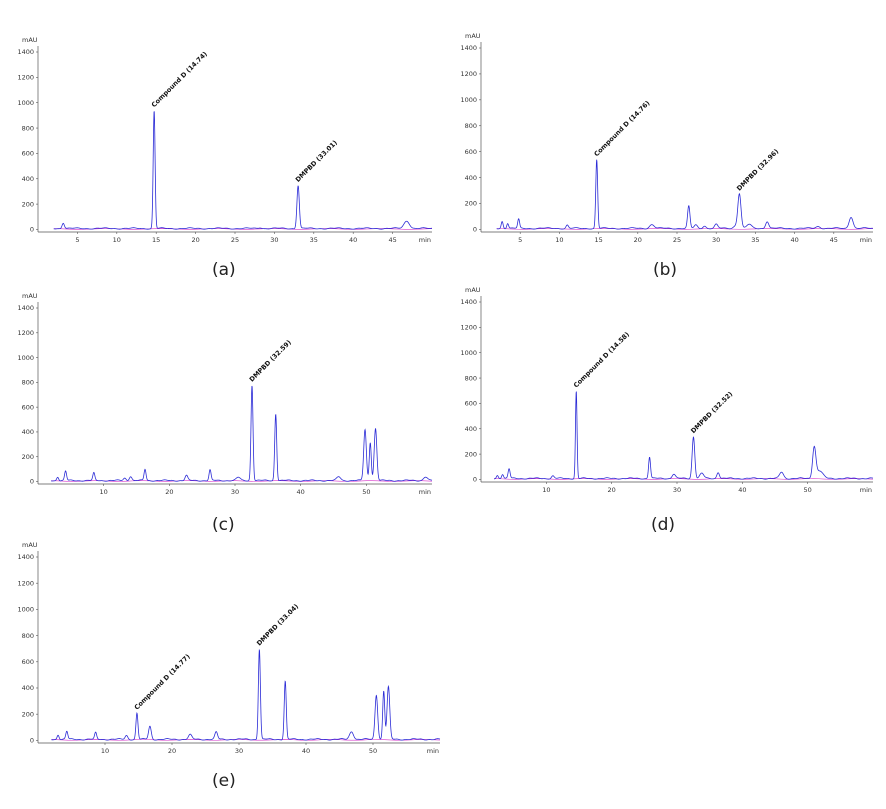  What do you see at coordinates (224, 781) in the screenshot?
I see `caption-e: (e)` at bounding box center [224, 781].